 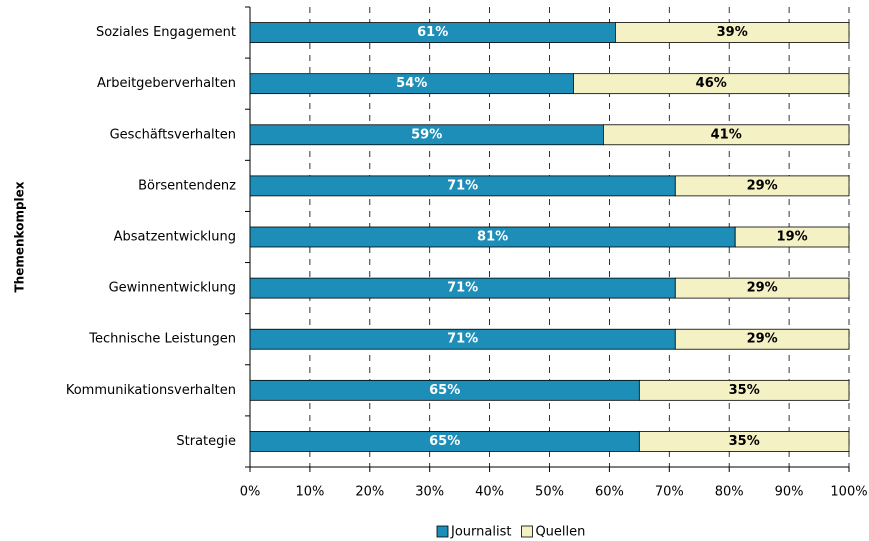 I want to click on x-tick-label: 20%, so click(x=369, y=492).